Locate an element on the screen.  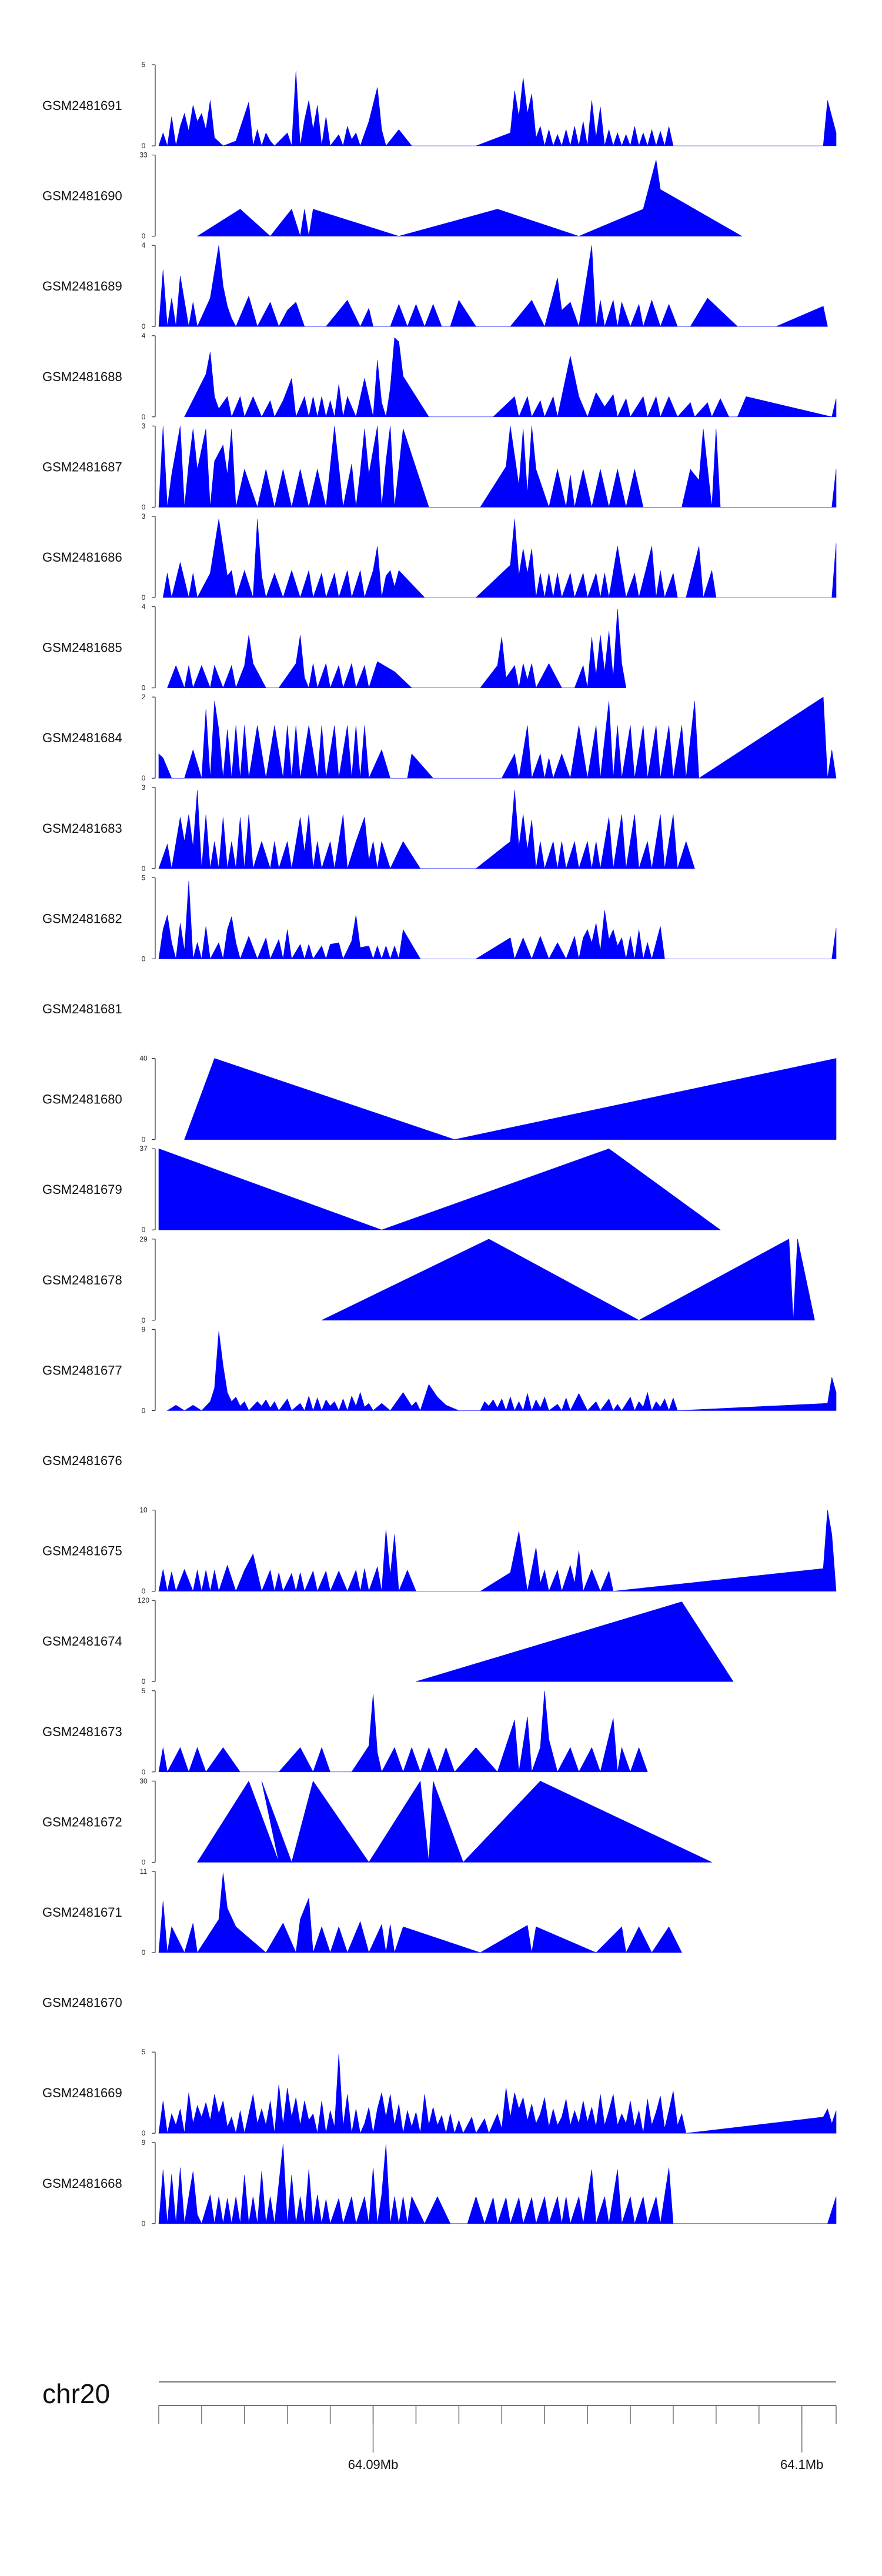
track-label: GSM2481687 is located at coordinates (82, 466).